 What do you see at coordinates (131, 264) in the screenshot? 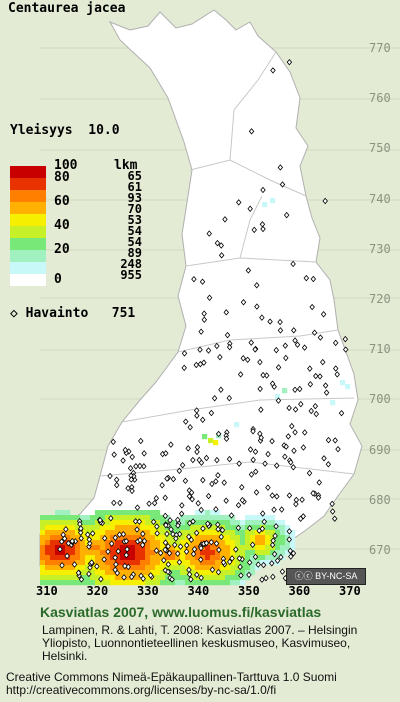
I see `legend-count: 248` at bounding box center [131, 264].